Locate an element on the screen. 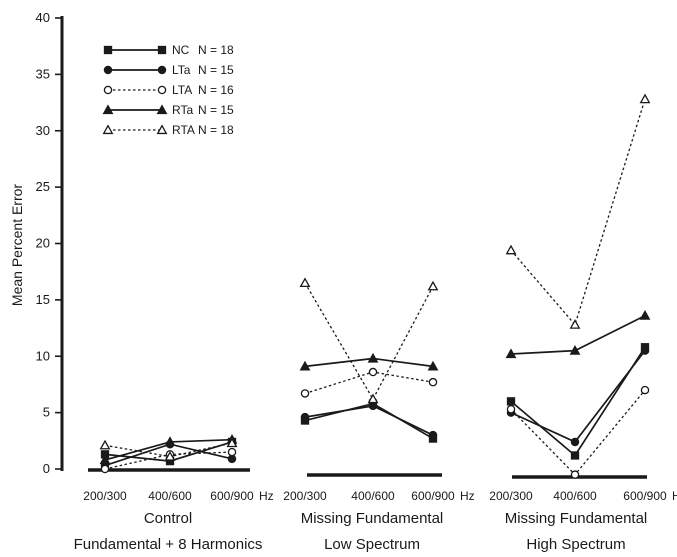 This screenshot has width=677, height=557. legend-series-name: RTA is located at coordinates (183, 130).